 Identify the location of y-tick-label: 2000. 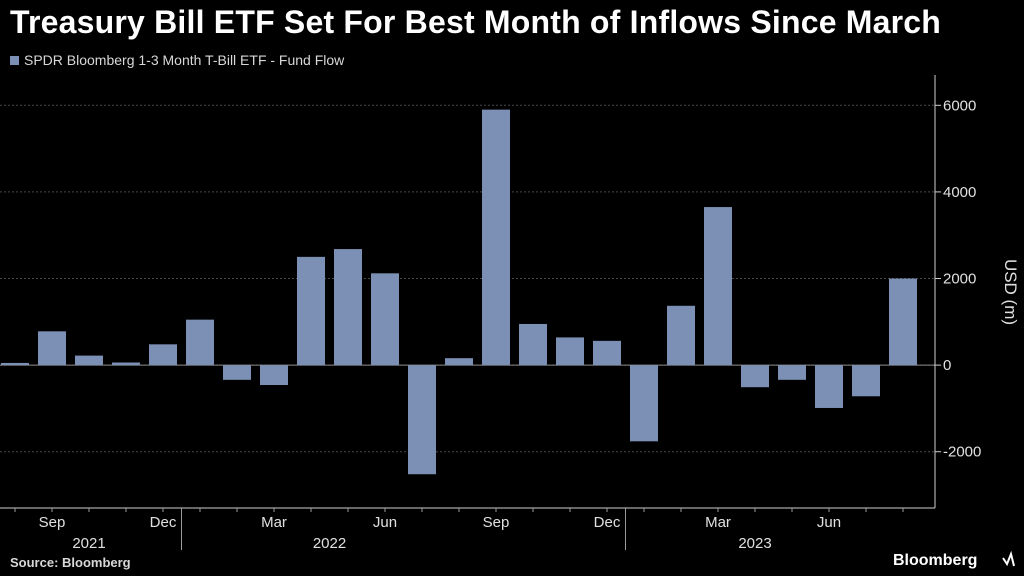
(959, 279).